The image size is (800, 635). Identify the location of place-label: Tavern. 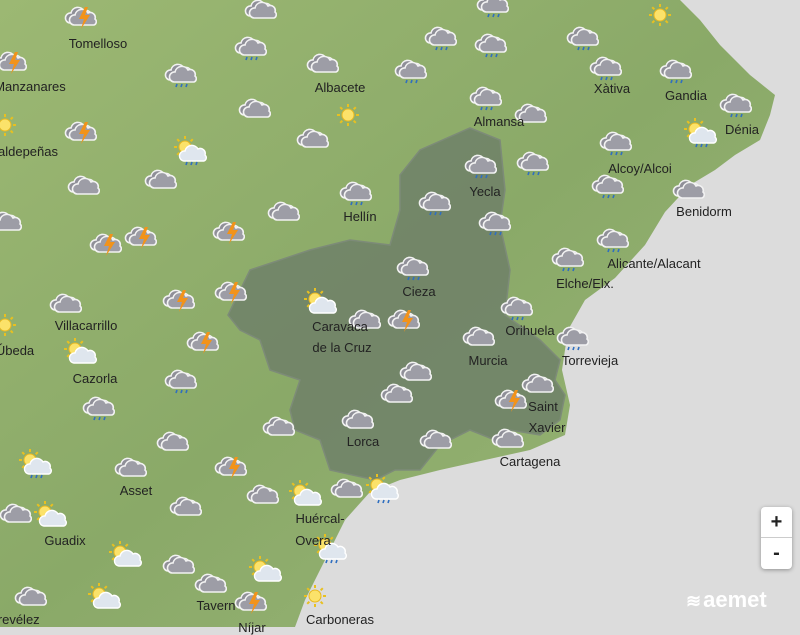
(216, 605).